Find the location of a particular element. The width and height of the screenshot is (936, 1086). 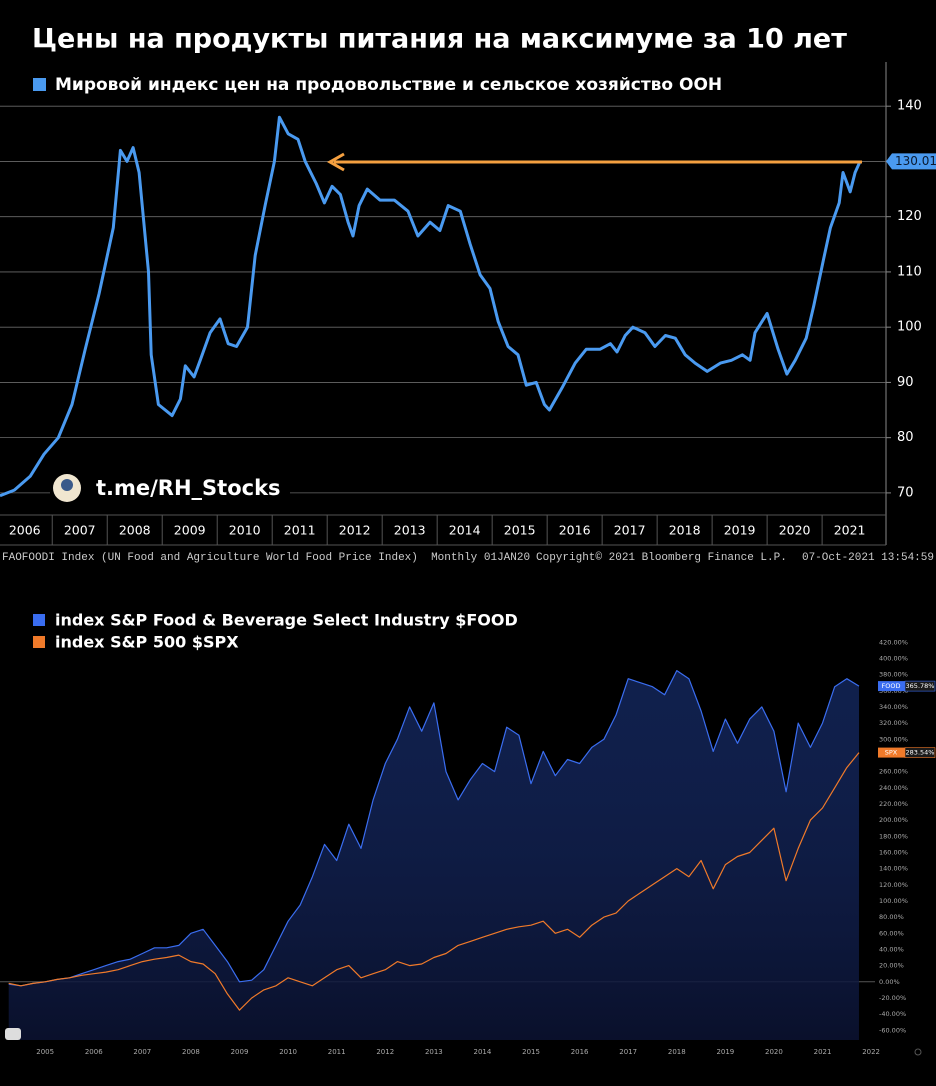

y-tick-label: 220.00% is located at coordinates (893, 804).